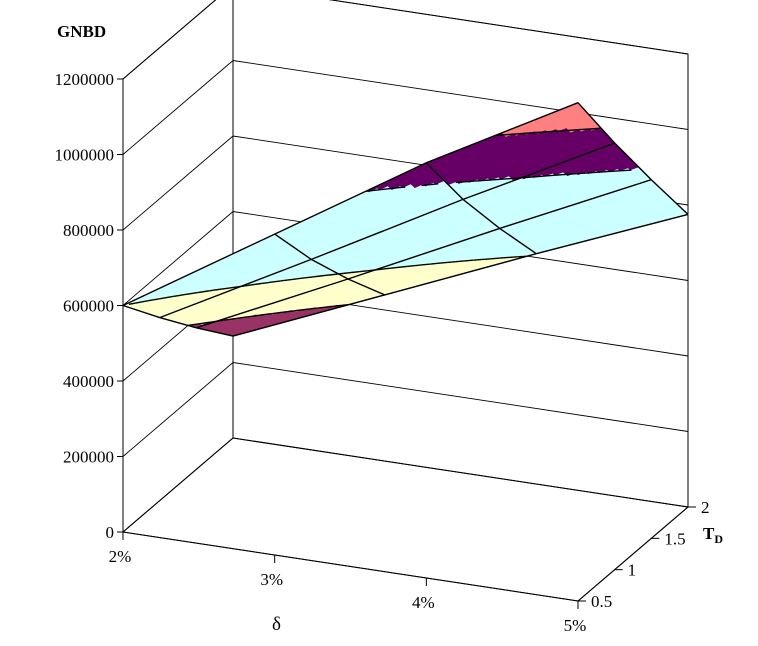  What do you see at coordinates (271, 579) in the screenshot?
I see `x-tick-label: 3%` at bounding box center [271, 579].